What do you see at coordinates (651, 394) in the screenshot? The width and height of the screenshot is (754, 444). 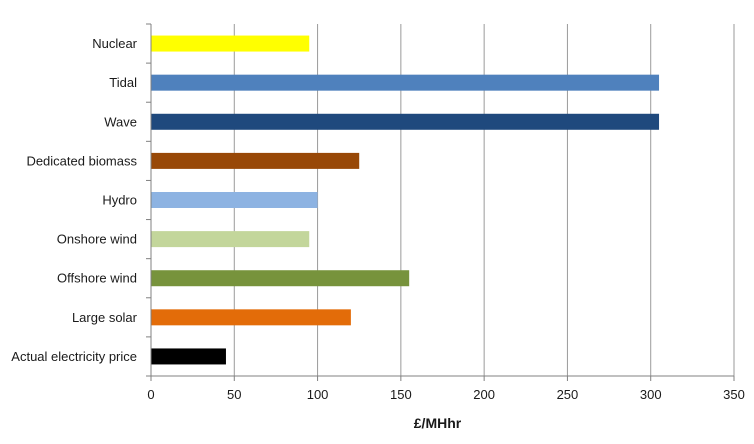 I see `x-tick-label: 300` at bounding box center [651, 394].